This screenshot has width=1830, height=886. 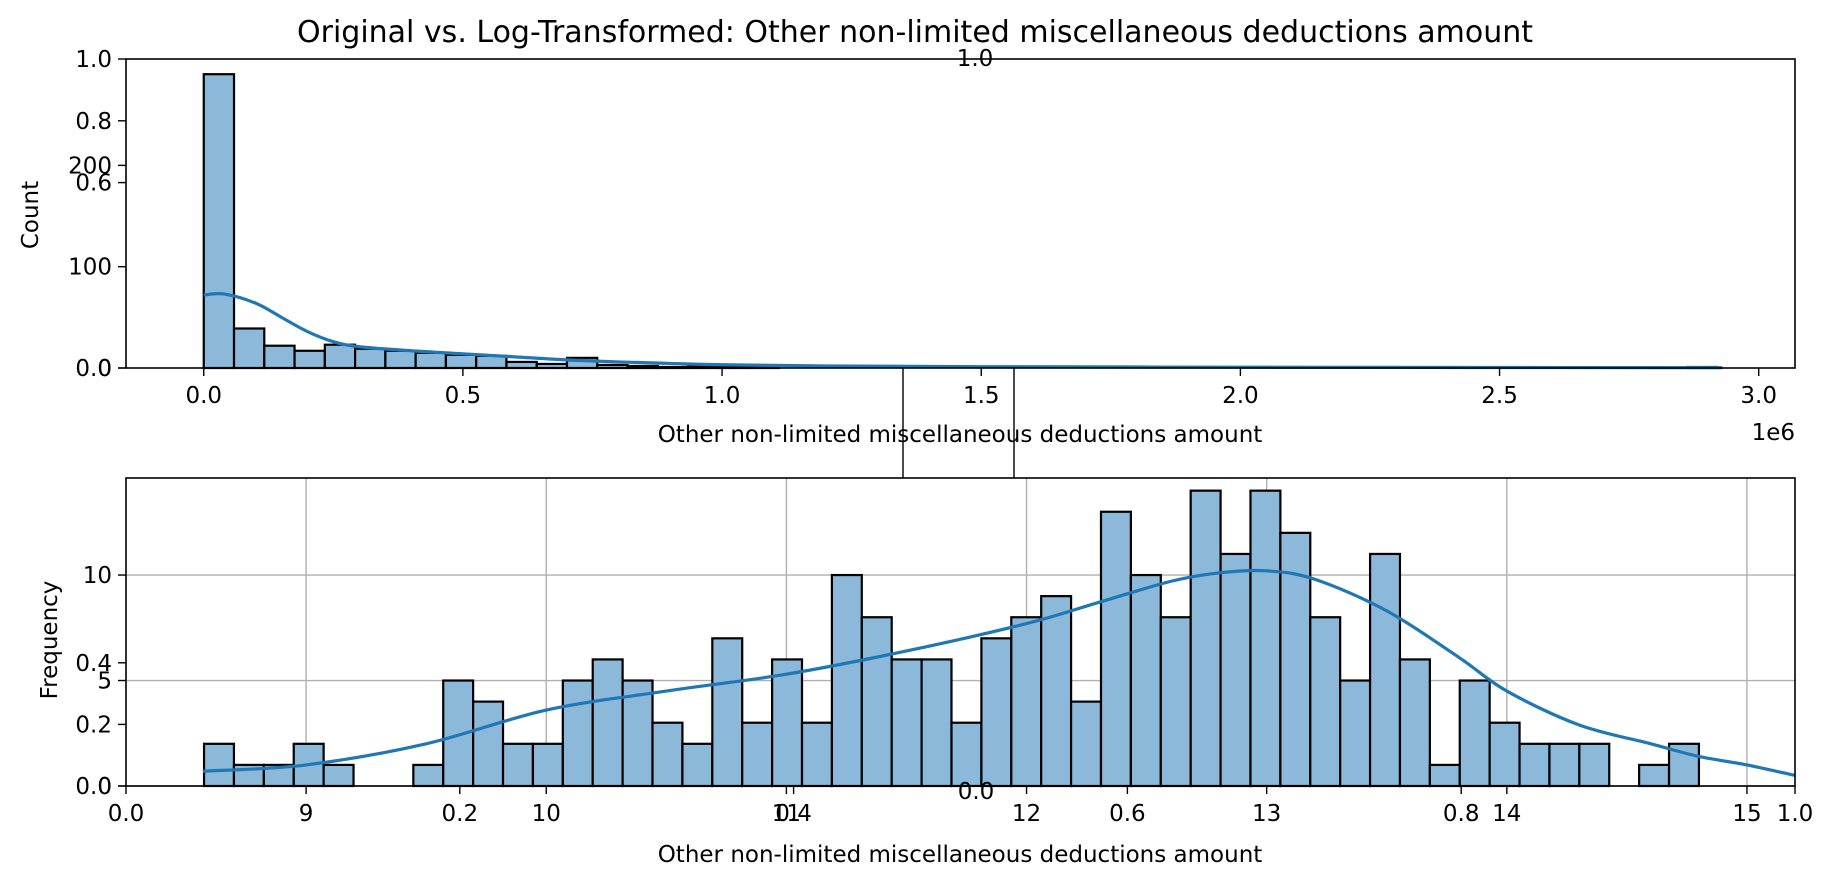 I want to click on original-top-twin-label: 1.0, so click(x=975, y=59).